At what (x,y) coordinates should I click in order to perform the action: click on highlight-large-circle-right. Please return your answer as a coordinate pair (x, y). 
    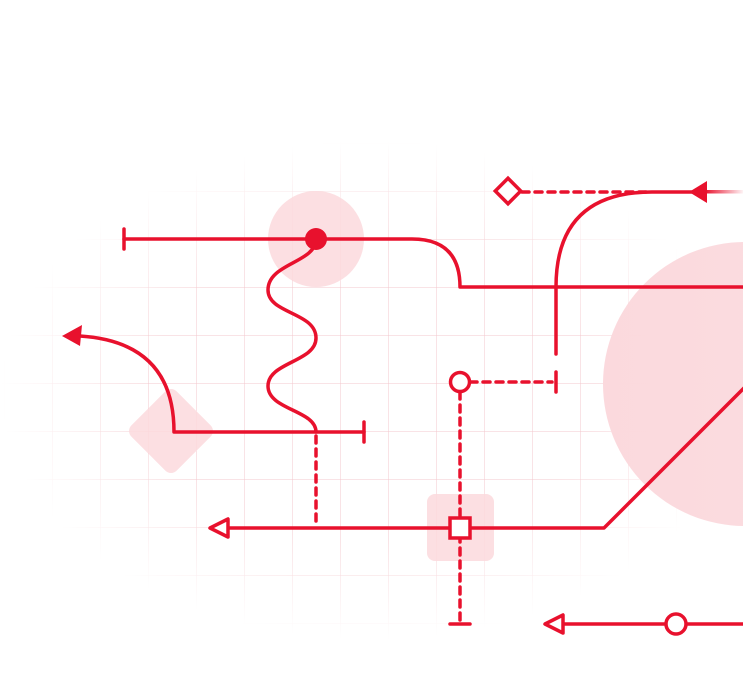
    Looking at the image, I should click on (673, 384).